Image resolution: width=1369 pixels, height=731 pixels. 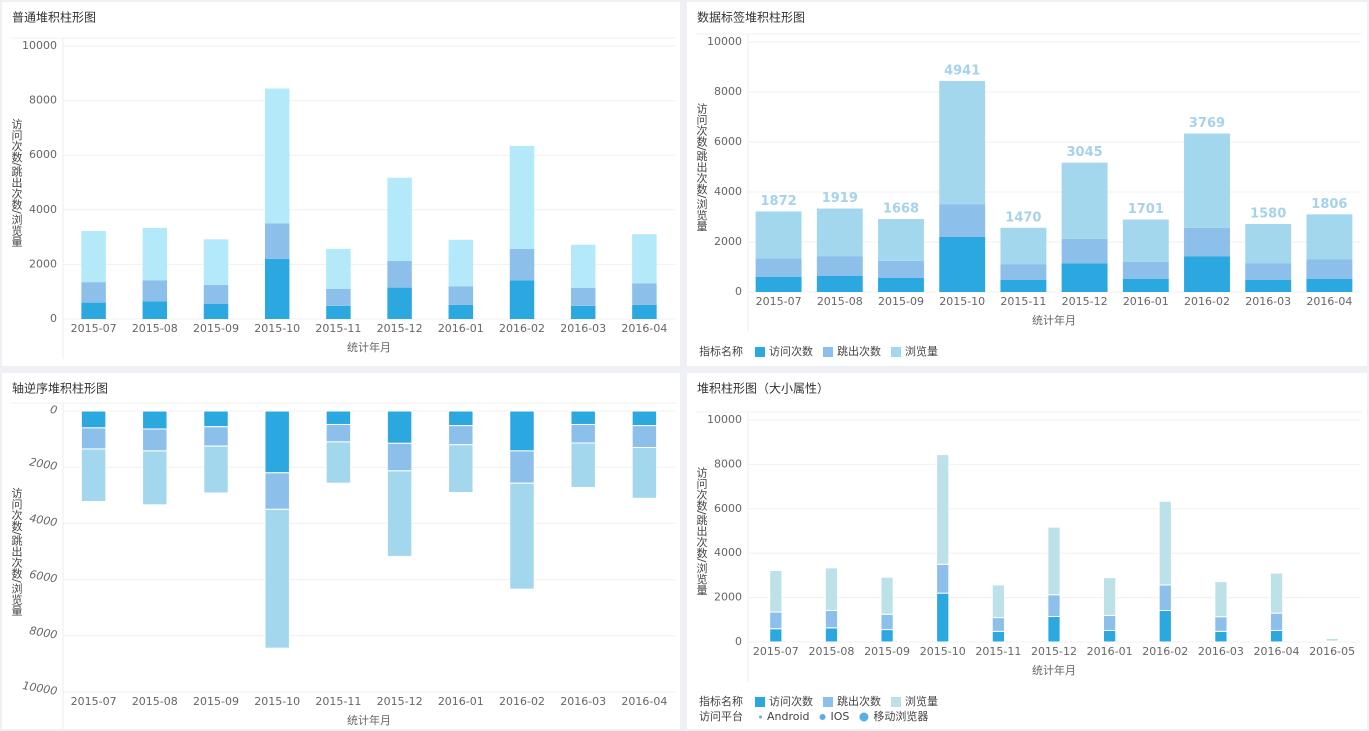 What do you see at coordinates (1165, 651) in the screenshot?
I see `x-tick-label: 2016-02` at bounding box center [1165, 651].